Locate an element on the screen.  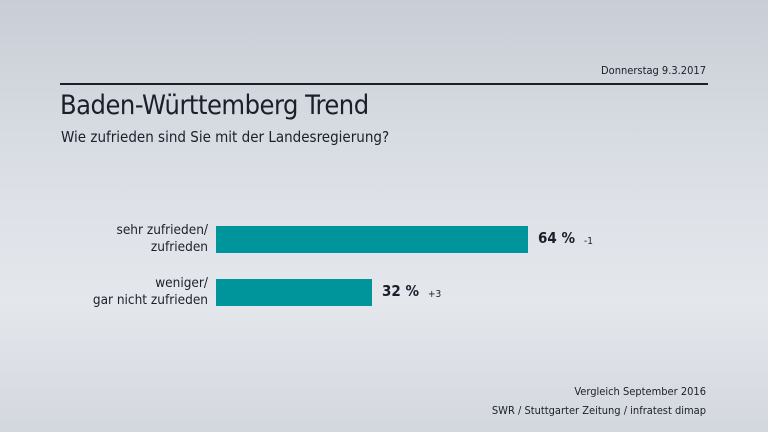
value-label: 64 % is located at coordinates (556, 238).